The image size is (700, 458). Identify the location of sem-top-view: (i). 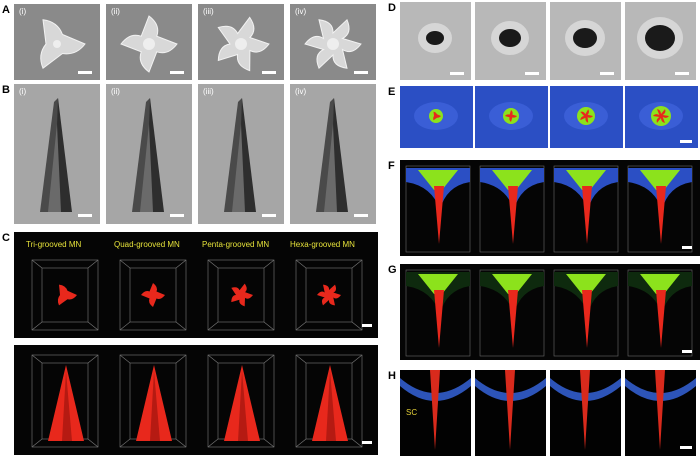
(57, 42).